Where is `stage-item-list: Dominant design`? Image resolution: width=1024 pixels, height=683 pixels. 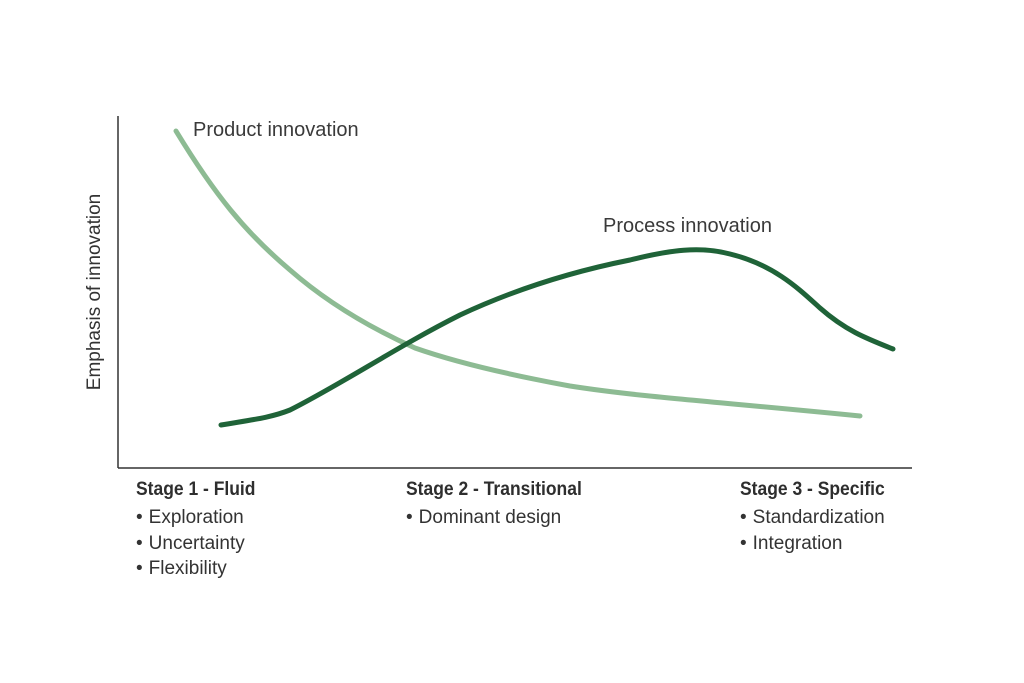
stage-item-list: Dominant design is located at coordinates (501, 518).